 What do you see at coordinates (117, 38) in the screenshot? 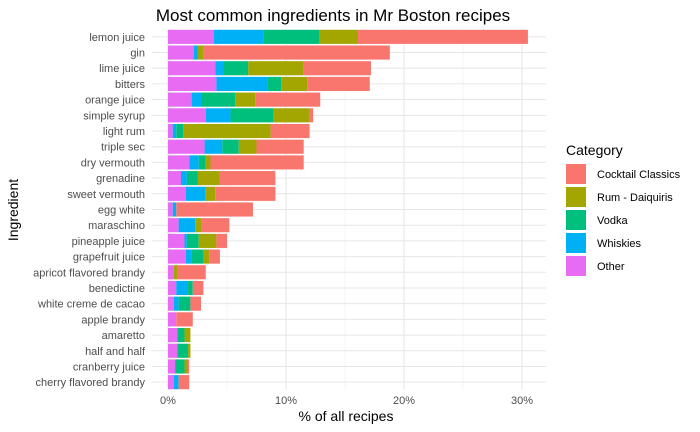
I see `y-tick-label: lemon juice` at bounding box center [117, 38].